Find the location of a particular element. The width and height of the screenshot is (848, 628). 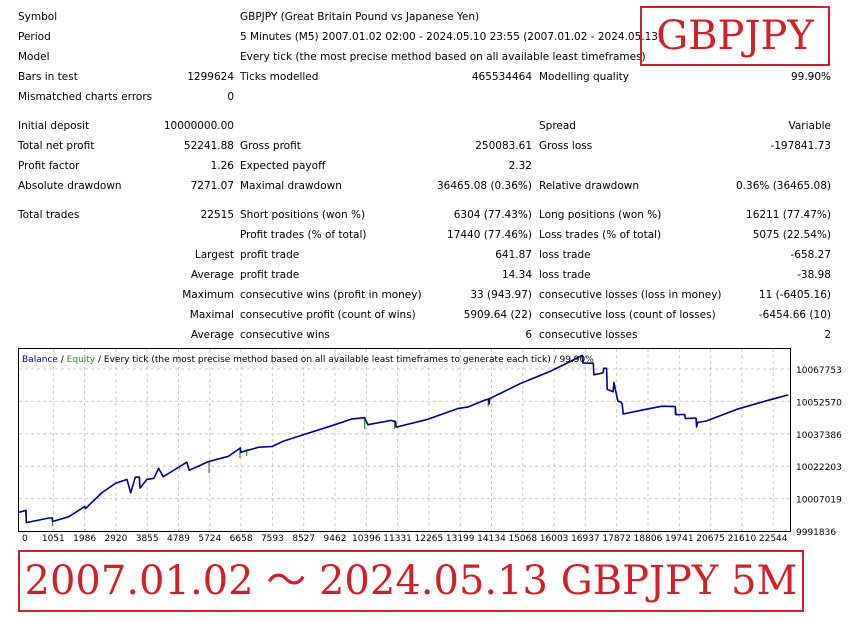

maxprofit-value: 5909.64 (22) is located at coordinates (497, 315).